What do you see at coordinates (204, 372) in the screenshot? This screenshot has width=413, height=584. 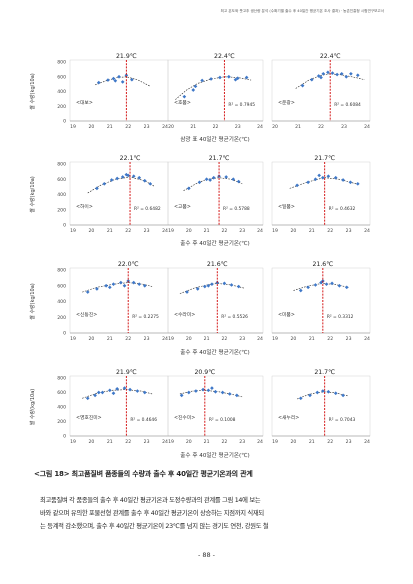 I see `optimum-temp-label: 20.9℃` at bounding box center [204, 372].